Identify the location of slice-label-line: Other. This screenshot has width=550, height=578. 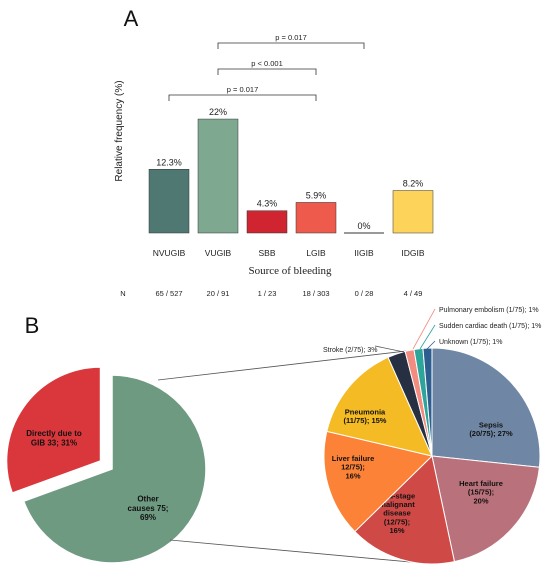
(147, 499).